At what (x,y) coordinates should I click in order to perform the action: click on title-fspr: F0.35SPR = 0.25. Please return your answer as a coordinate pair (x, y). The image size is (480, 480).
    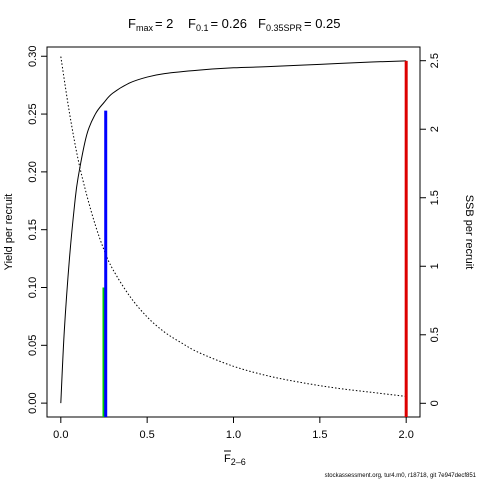
    Looking at the image, I should click on (299, 24).